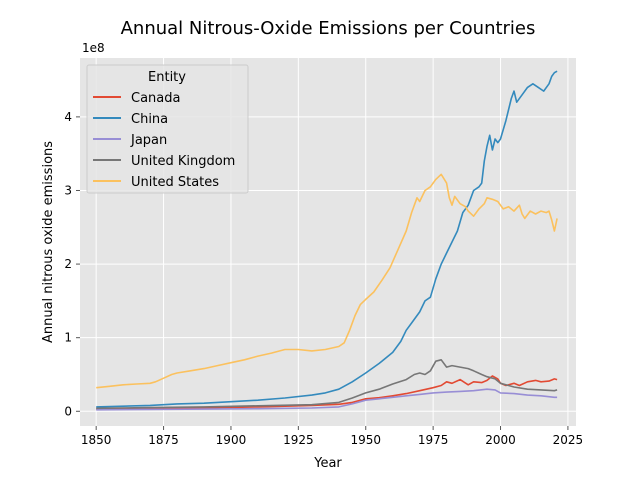 This screenshot has height=480, width=640. I want to click on legend-box, so click(167, 129).